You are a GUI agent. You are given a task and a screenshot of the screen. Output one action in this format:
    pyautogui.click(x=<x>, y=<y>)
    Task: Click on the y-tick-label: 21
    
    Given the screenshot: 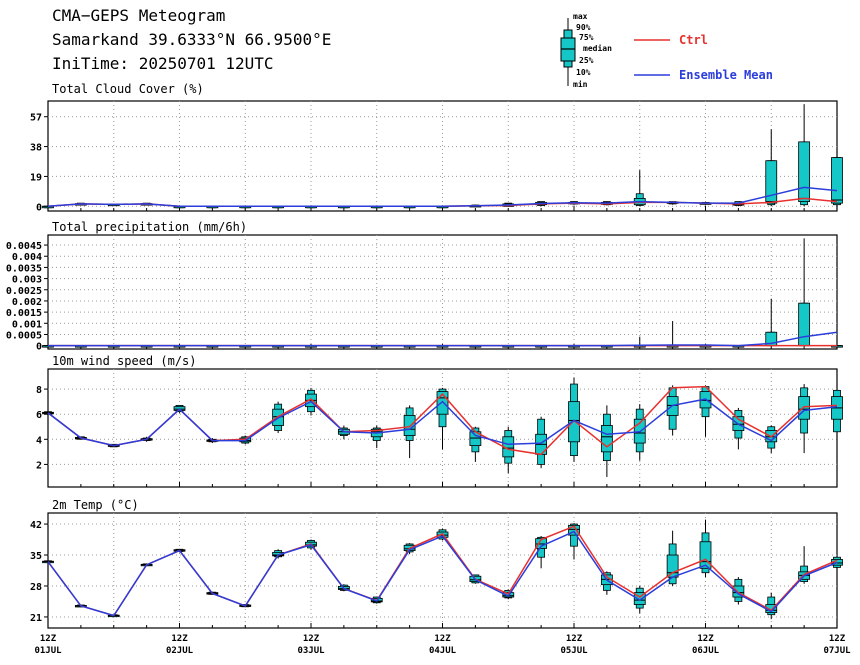 What is the action you would take?
    pyautogui.click(x=36, y=618)
    